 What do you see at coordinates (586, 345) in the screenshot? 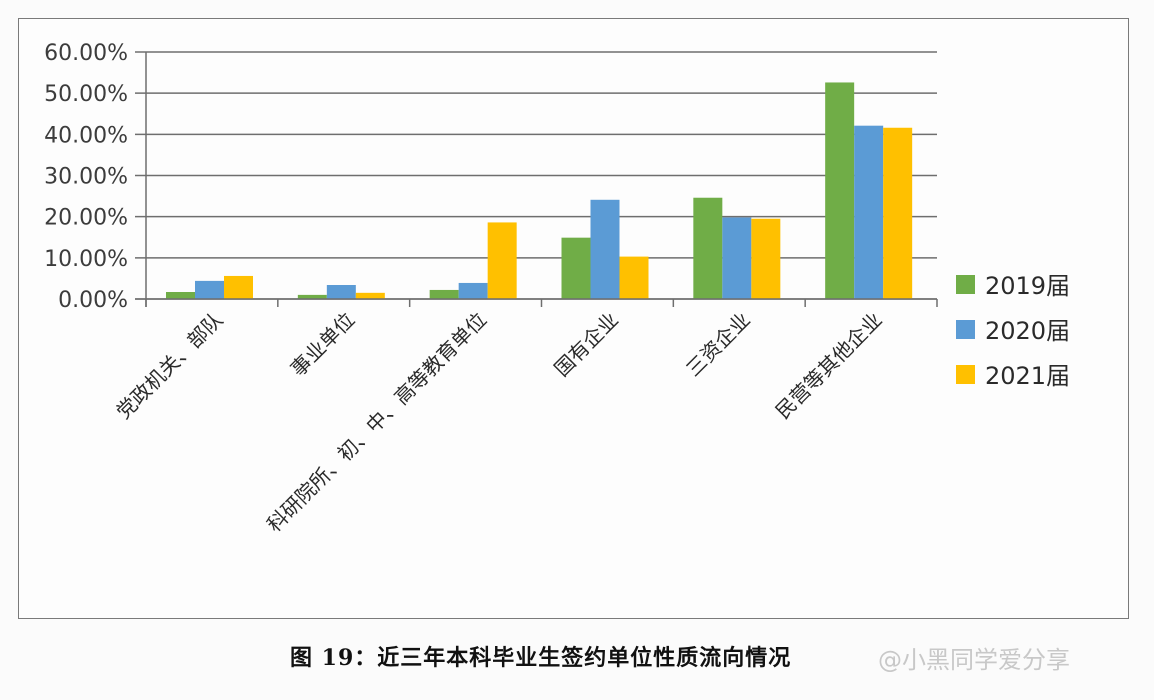
I see `x-category-label: 国有企业` at bounding box center [586, 345].